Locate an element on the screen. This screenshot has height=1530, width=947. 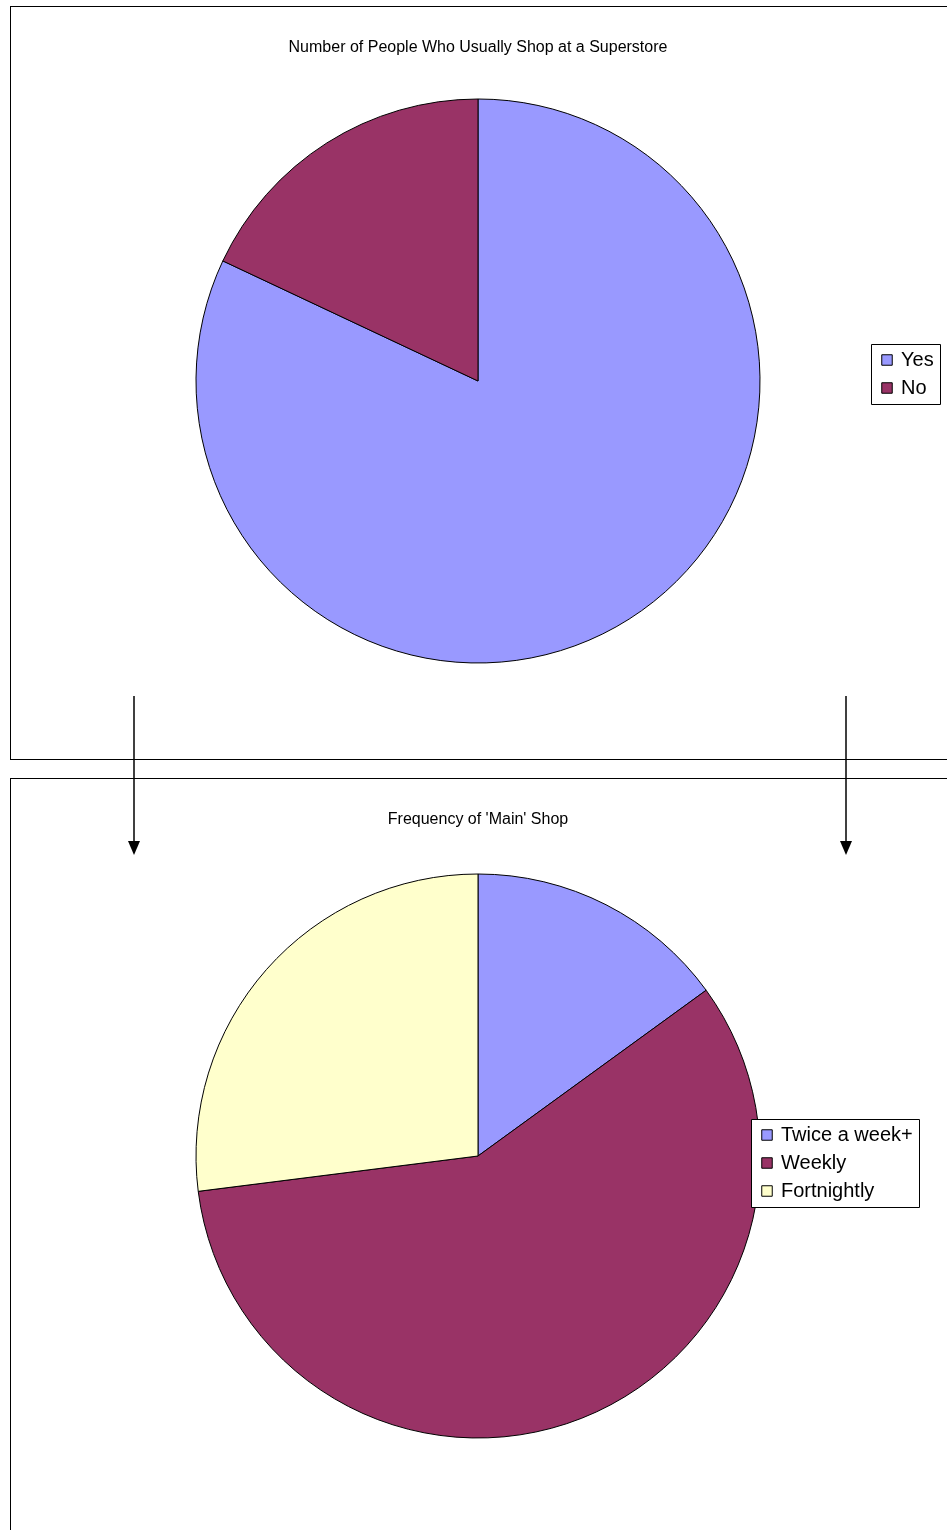
chart-title: Frequency of 'Main' Shop is located at coordinates (478, 818).